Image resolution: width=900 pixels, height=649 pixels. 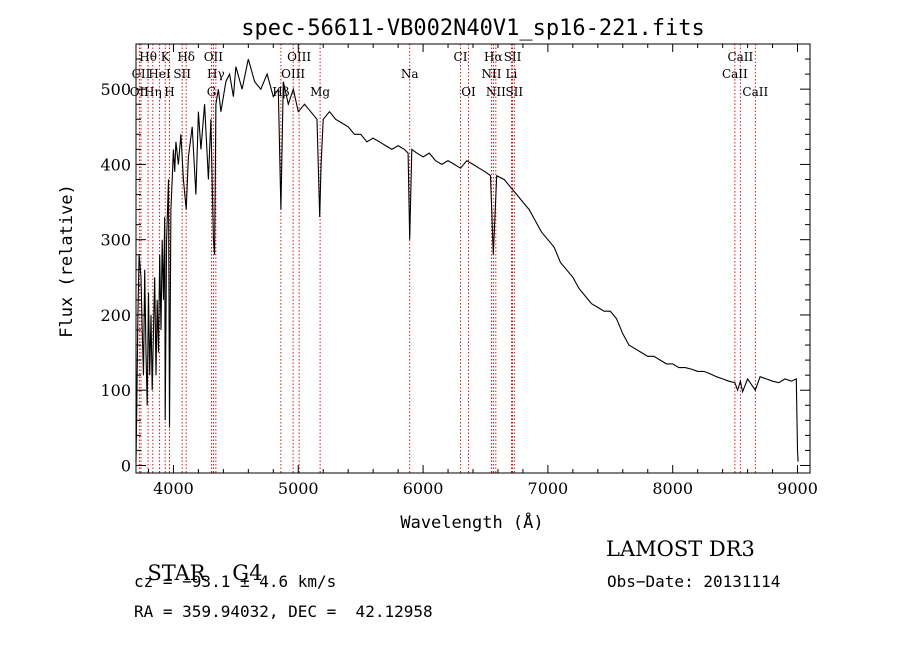 What do you see at coordinates (176, 573) in the screenshot?
I see `object-class: STAR` at bounding box center [176, 573].